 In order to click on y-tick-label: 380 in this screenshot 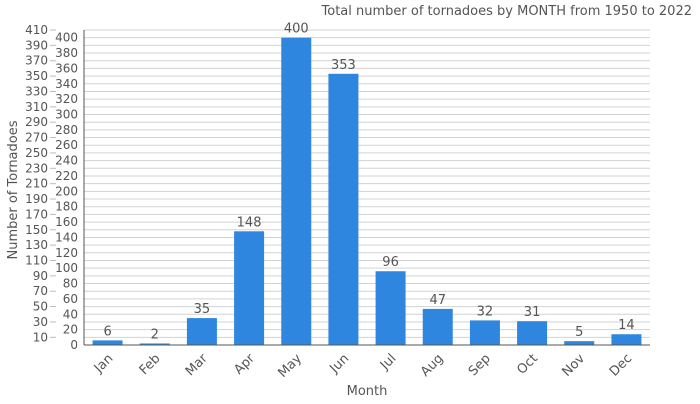, I will do `click(66, 53)`.